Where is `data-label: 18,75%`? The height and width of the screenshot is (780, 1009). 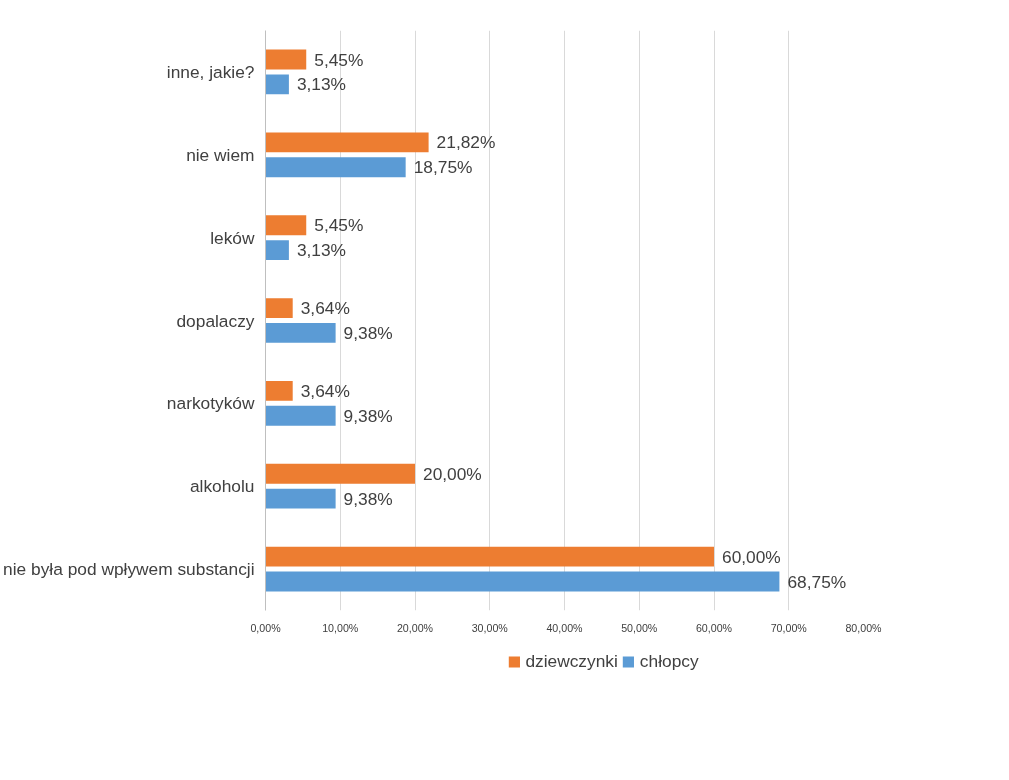 data-label: 18,75% is located at coordinates (443, 167).